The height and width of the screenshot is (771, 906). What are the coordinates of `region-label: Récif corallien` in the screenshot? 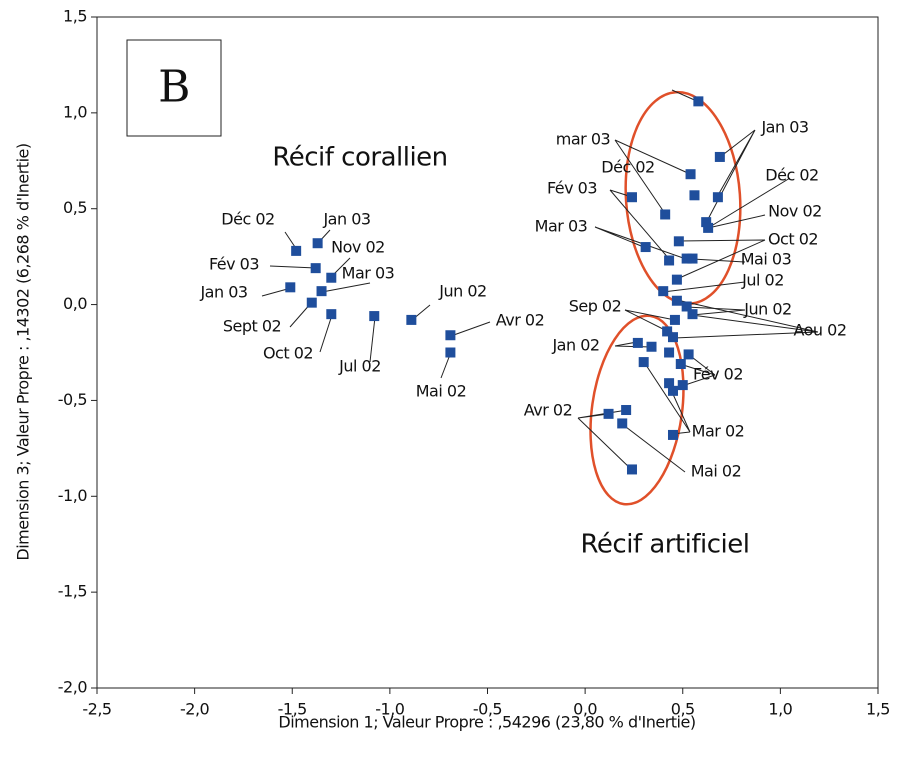 It's located at (359, 158).